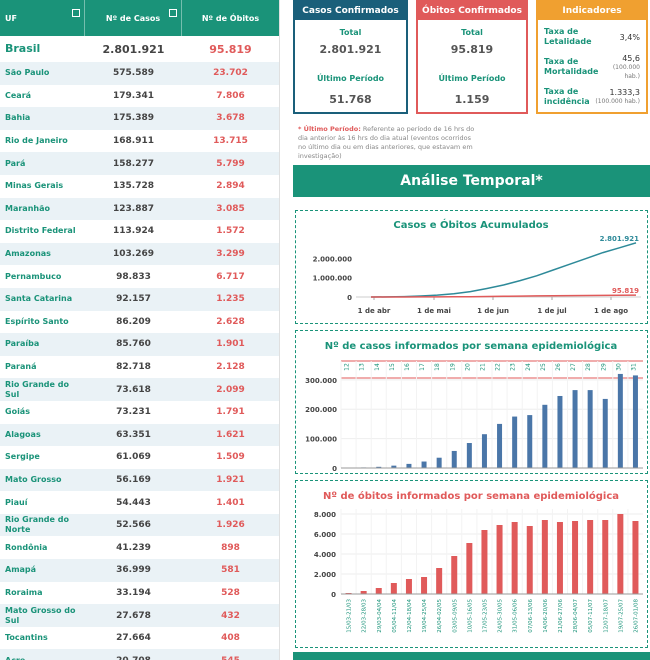 The width and height of the screenshot is (650, 660). What do you see at coordinates (467, 367) in the screenshot?
I see `category-label: 20` at bounding box center [467, 367].